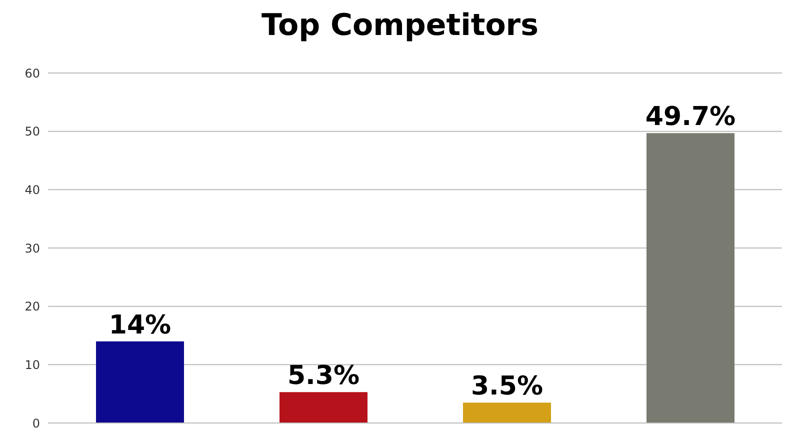 The height and width of the screenshot is (445, 800). What do you see at coordinates (36, 423) in the screenshot?
I see `y-tick-label: 0` at bounding box center [36, 423].